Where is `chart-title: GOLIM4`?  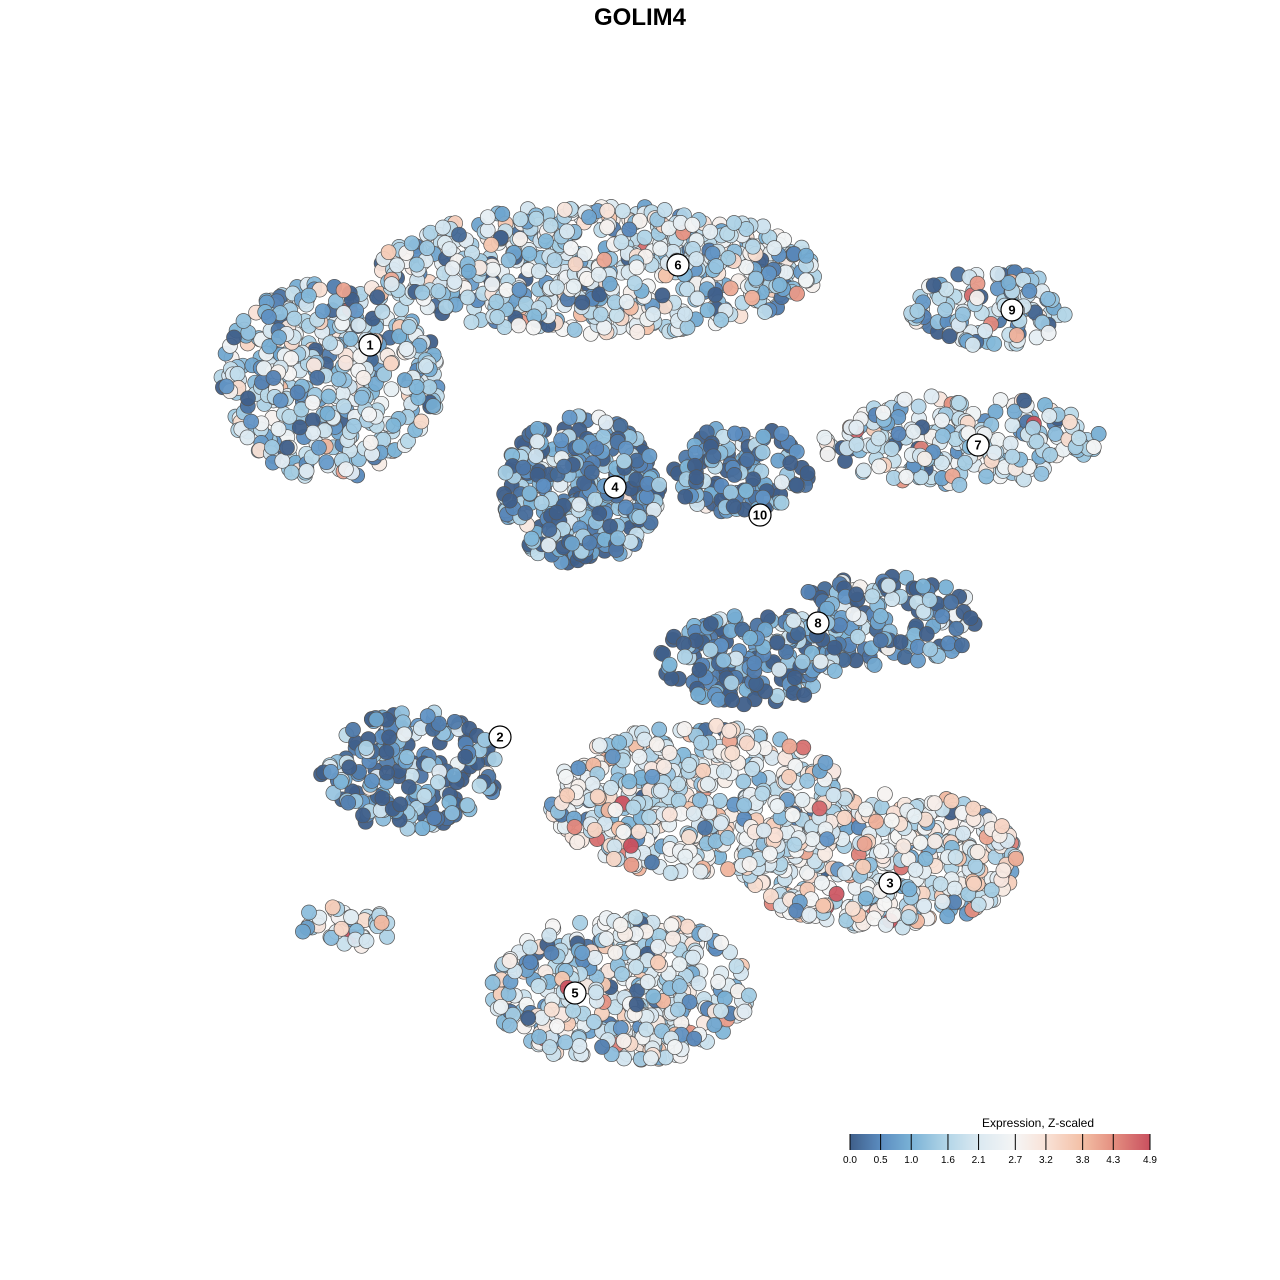 chart-title: GOLIM4 is located at coordinates (639, 17).